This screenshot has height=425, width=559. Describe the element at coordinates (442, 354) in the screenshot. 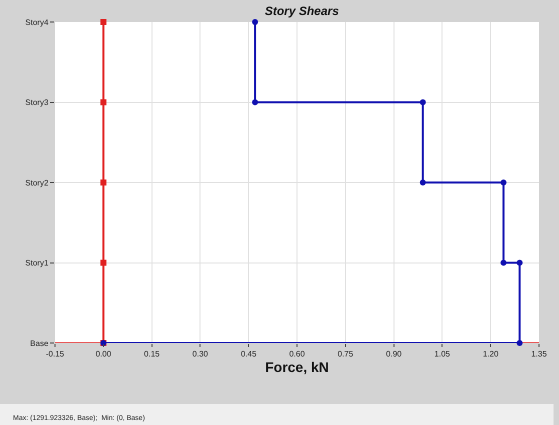

I see `x-tick-label: 1.05` at that location.